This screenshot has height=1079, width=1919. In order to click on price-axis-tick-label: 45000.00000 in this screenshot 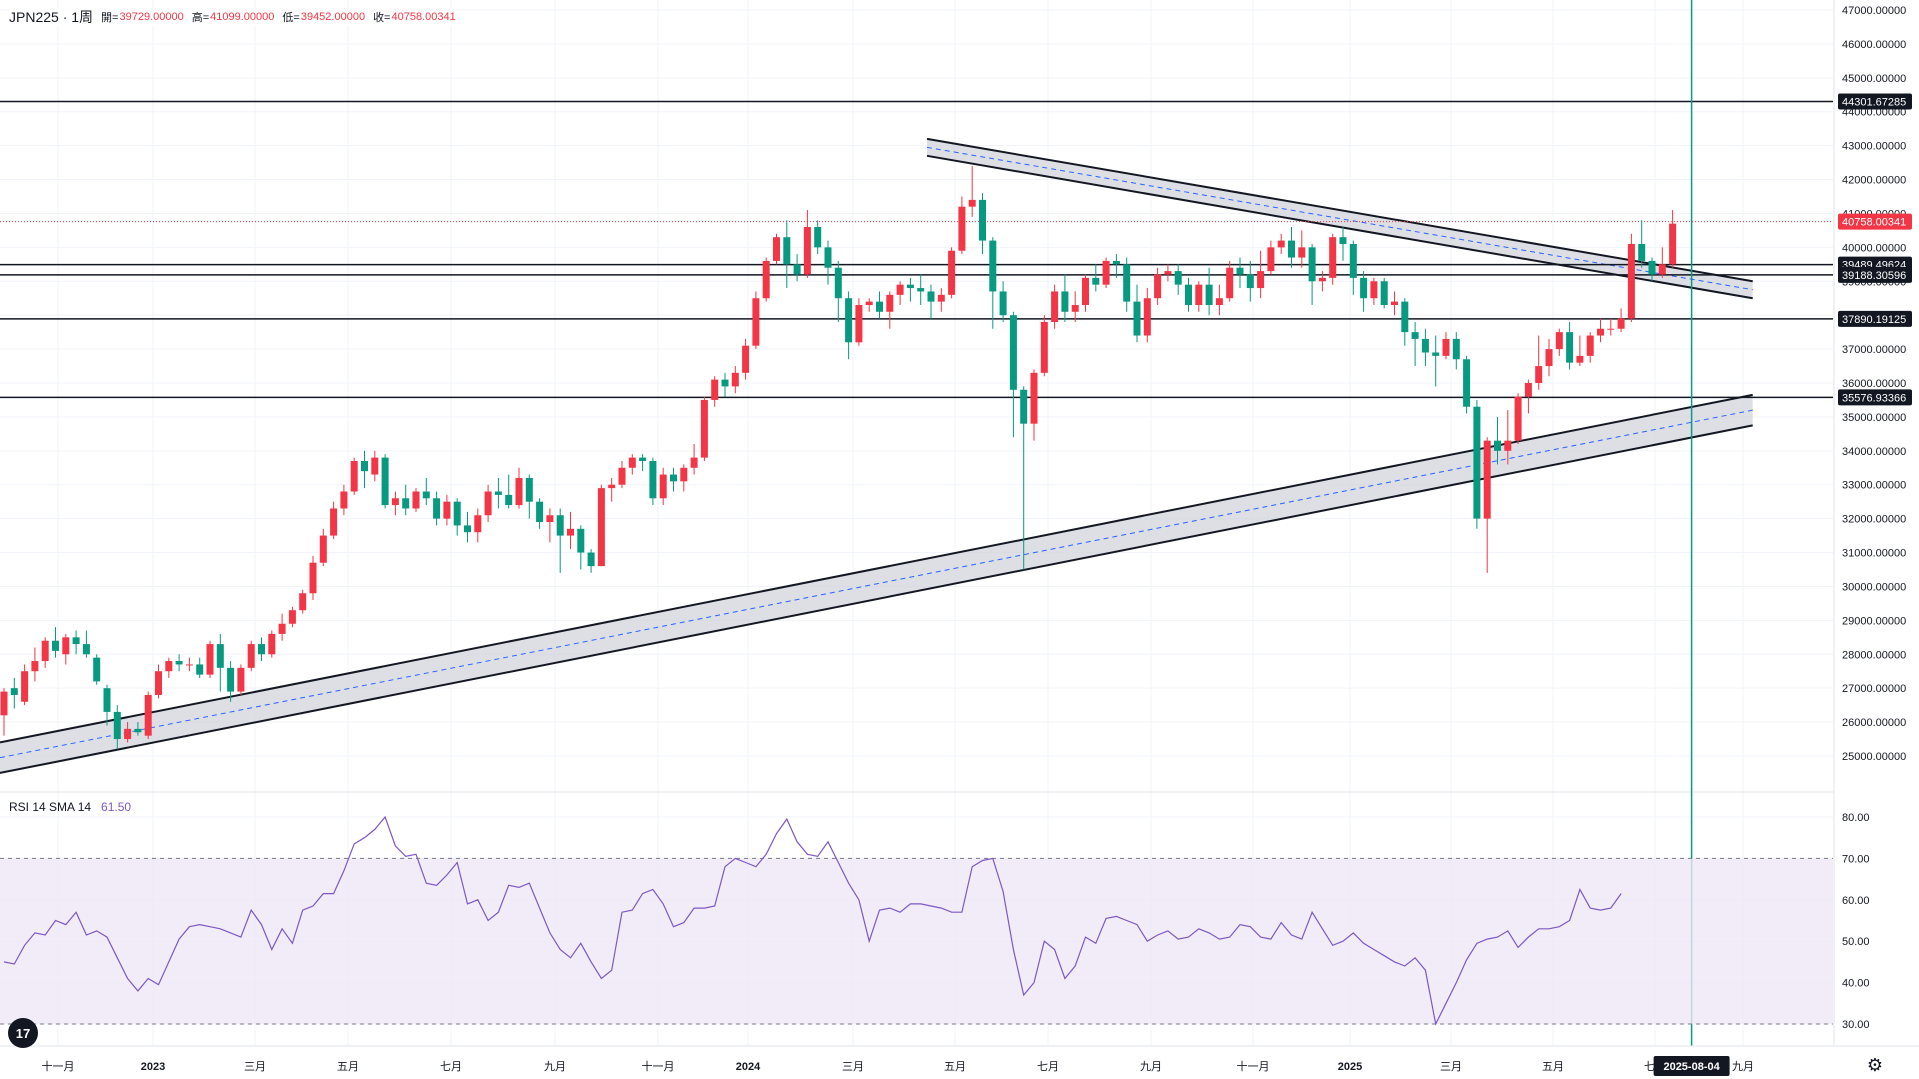, I will do `click(1874, 79)`.